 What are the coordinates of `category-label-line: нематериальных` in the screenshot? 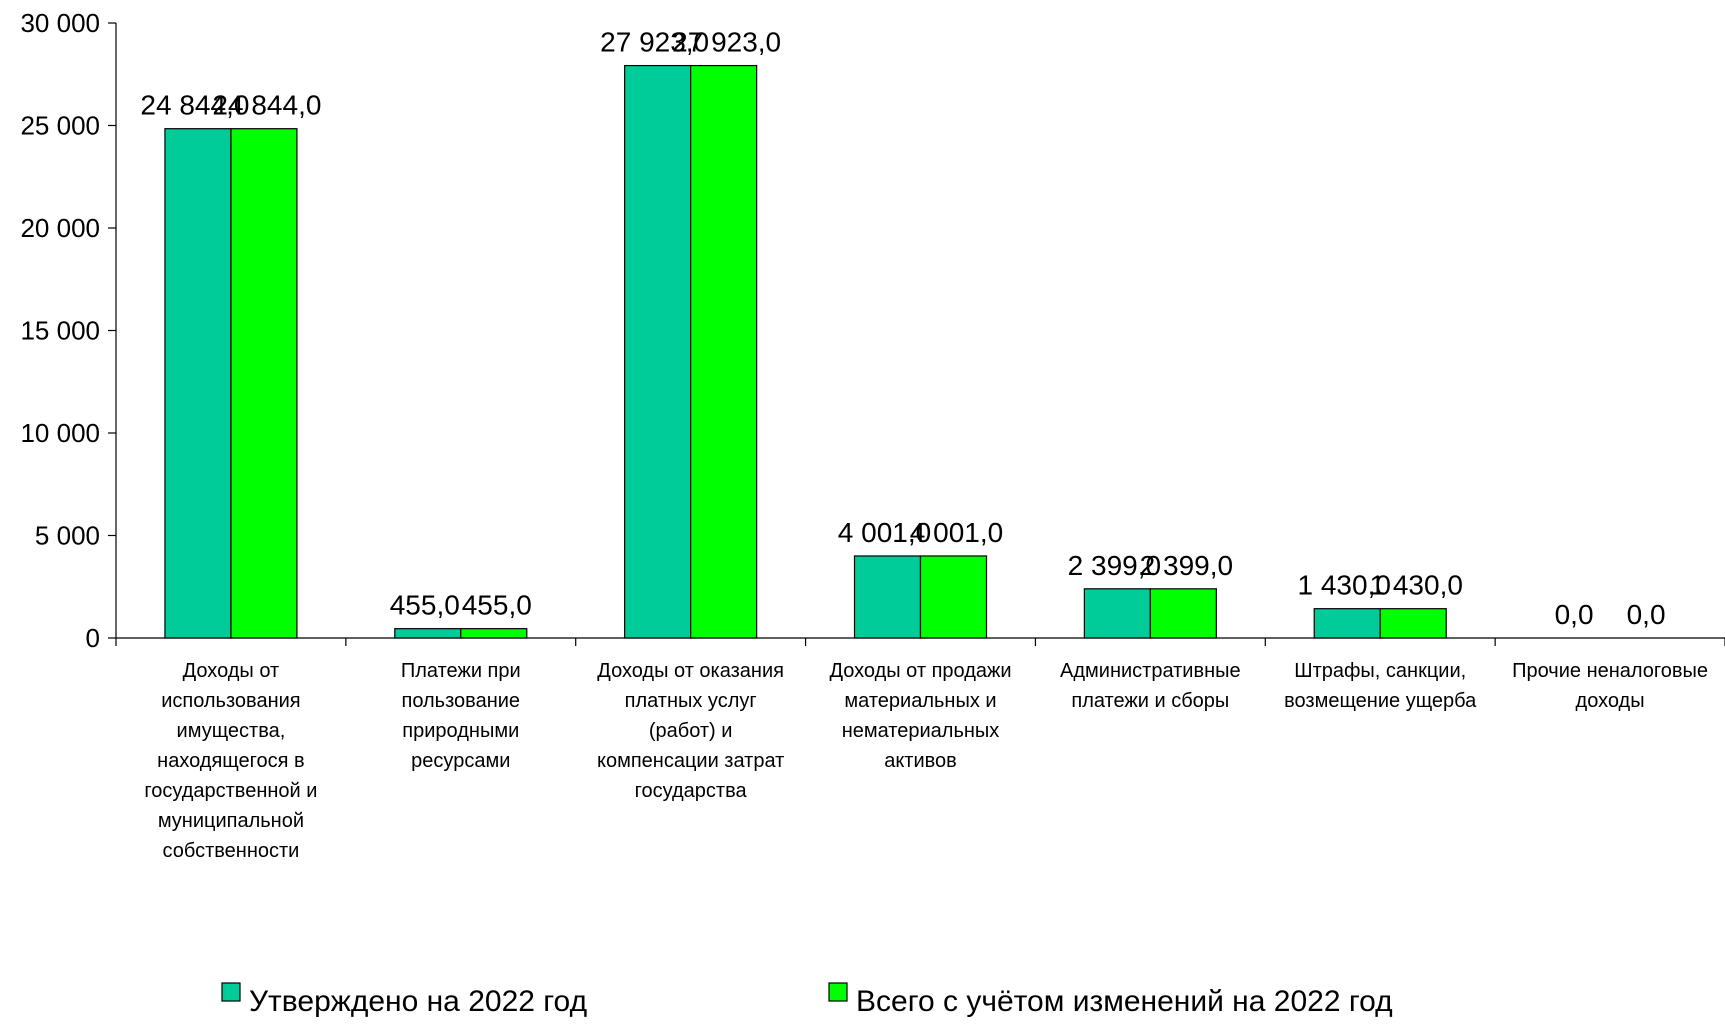 It's located at (921, 731).